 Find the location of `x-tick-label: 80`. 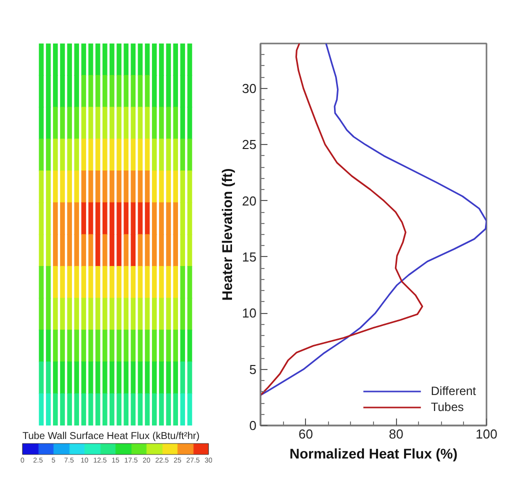

x-tick-label: 80 is located at coordinates (396, 434).